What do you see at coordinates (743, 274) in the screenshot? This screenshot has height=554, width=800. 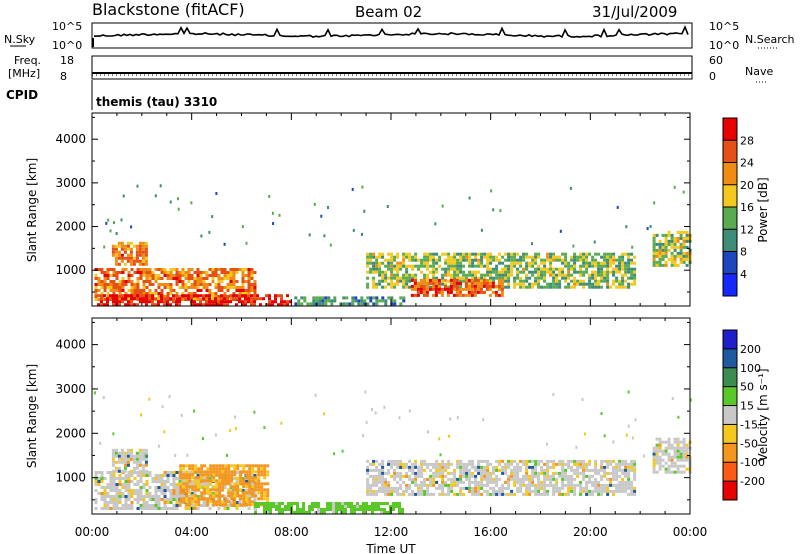 I see `colorbar-tick-label: 4` at bounding box center [743, 274].